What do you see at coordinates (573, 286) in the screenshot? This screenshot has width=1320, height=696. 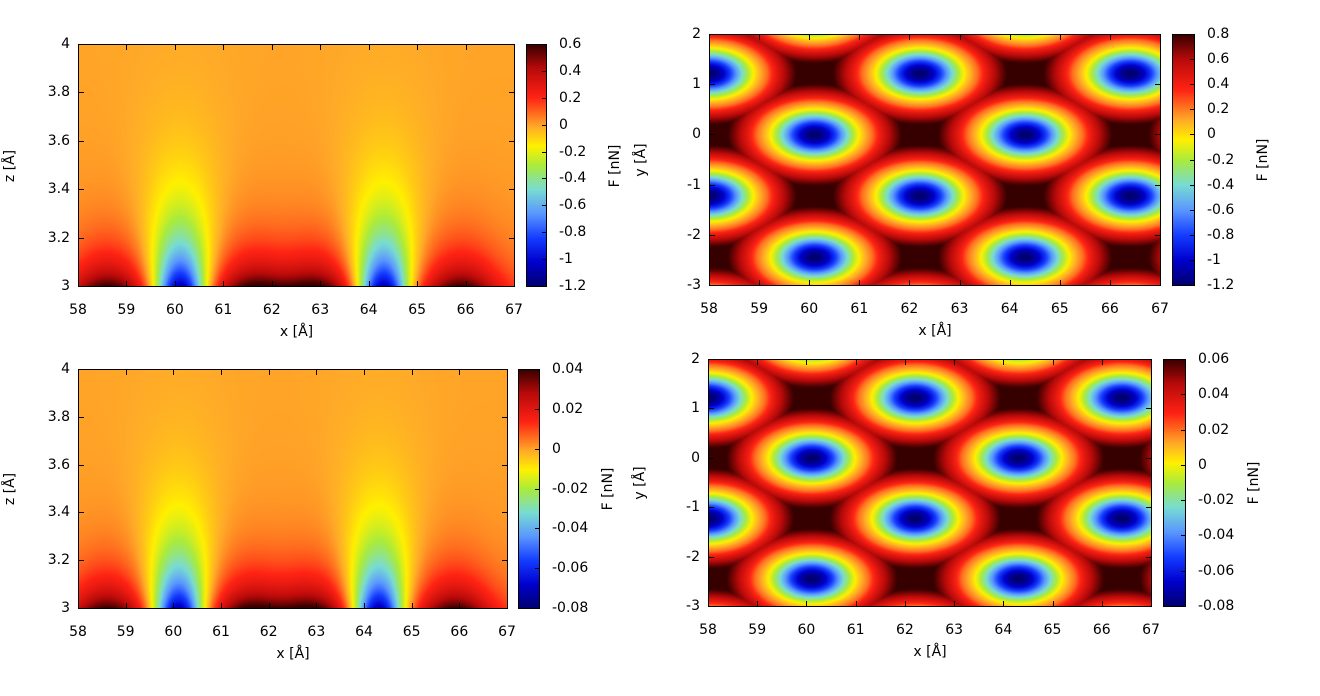 I see `colorbar-tick-label: -1.2` at bounding box center [573, 286].